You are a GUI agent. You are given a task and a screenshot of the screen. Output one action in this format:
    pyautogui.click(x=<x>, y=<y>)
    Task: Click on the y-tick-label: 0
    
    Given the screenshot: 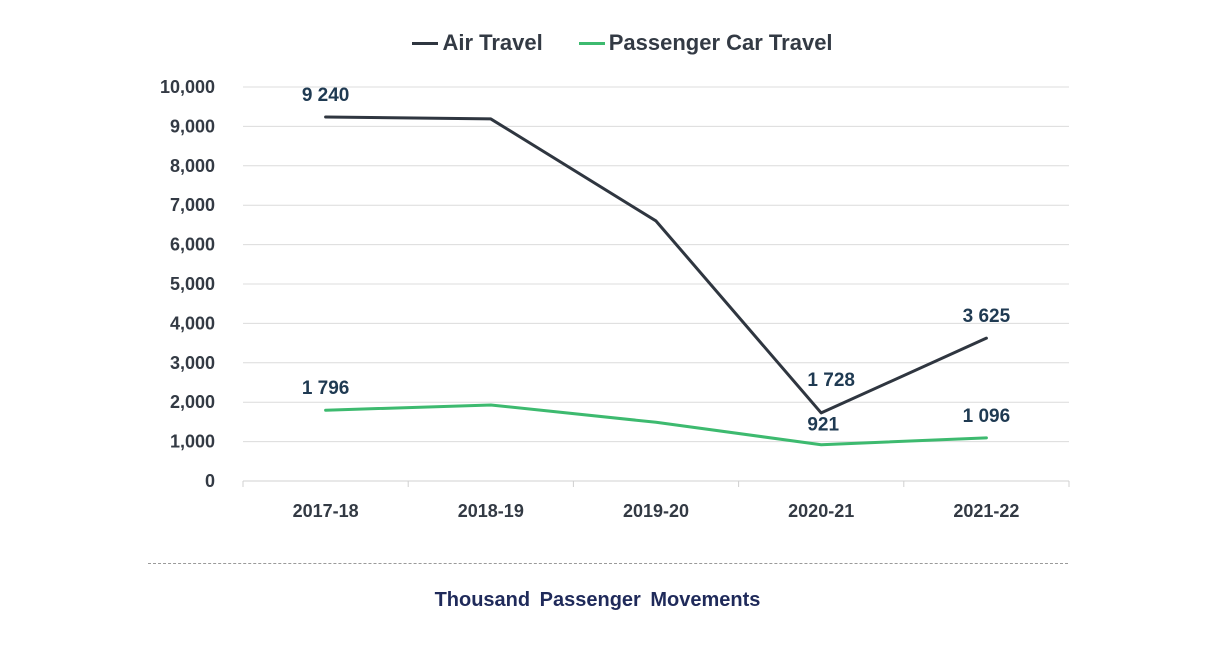 What is the action you would take?
    pyautogui.click(x=210, y=481)
    